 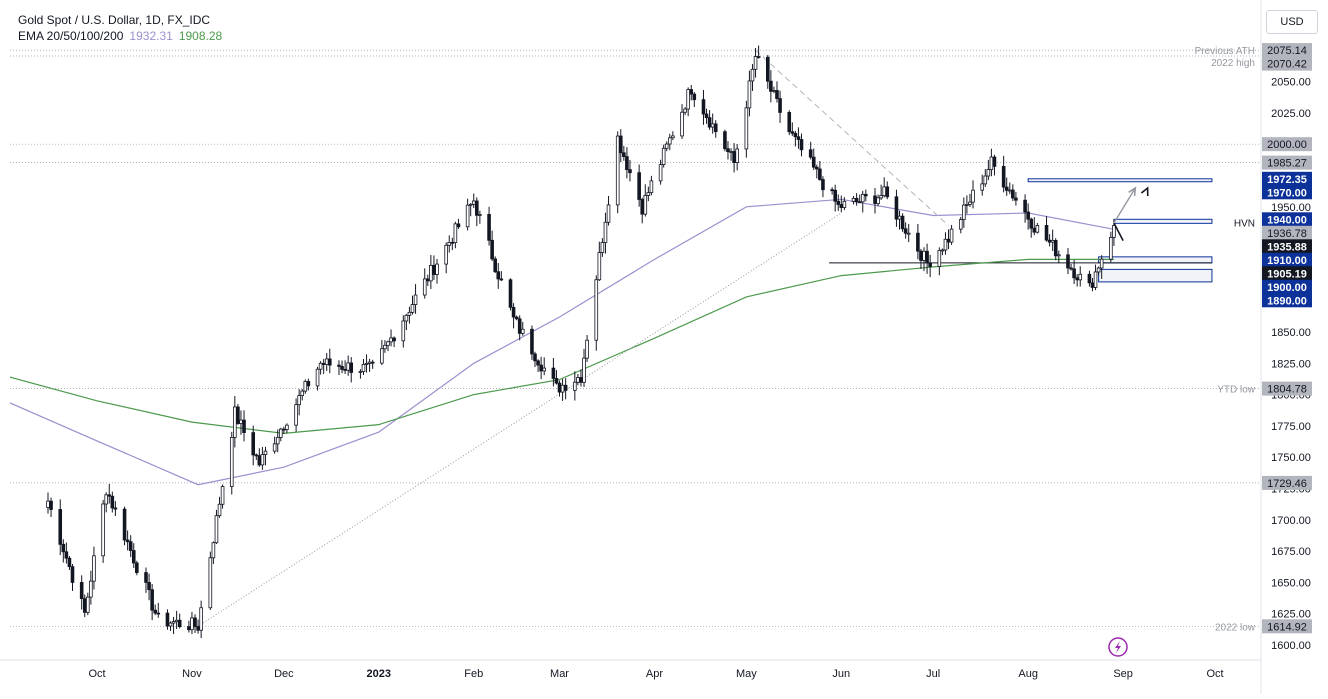 What do you see at coordinates (1287, 246) in the screenshot?
I see `price-label-badge: 1935.88` at bounding box center [1287, 246].